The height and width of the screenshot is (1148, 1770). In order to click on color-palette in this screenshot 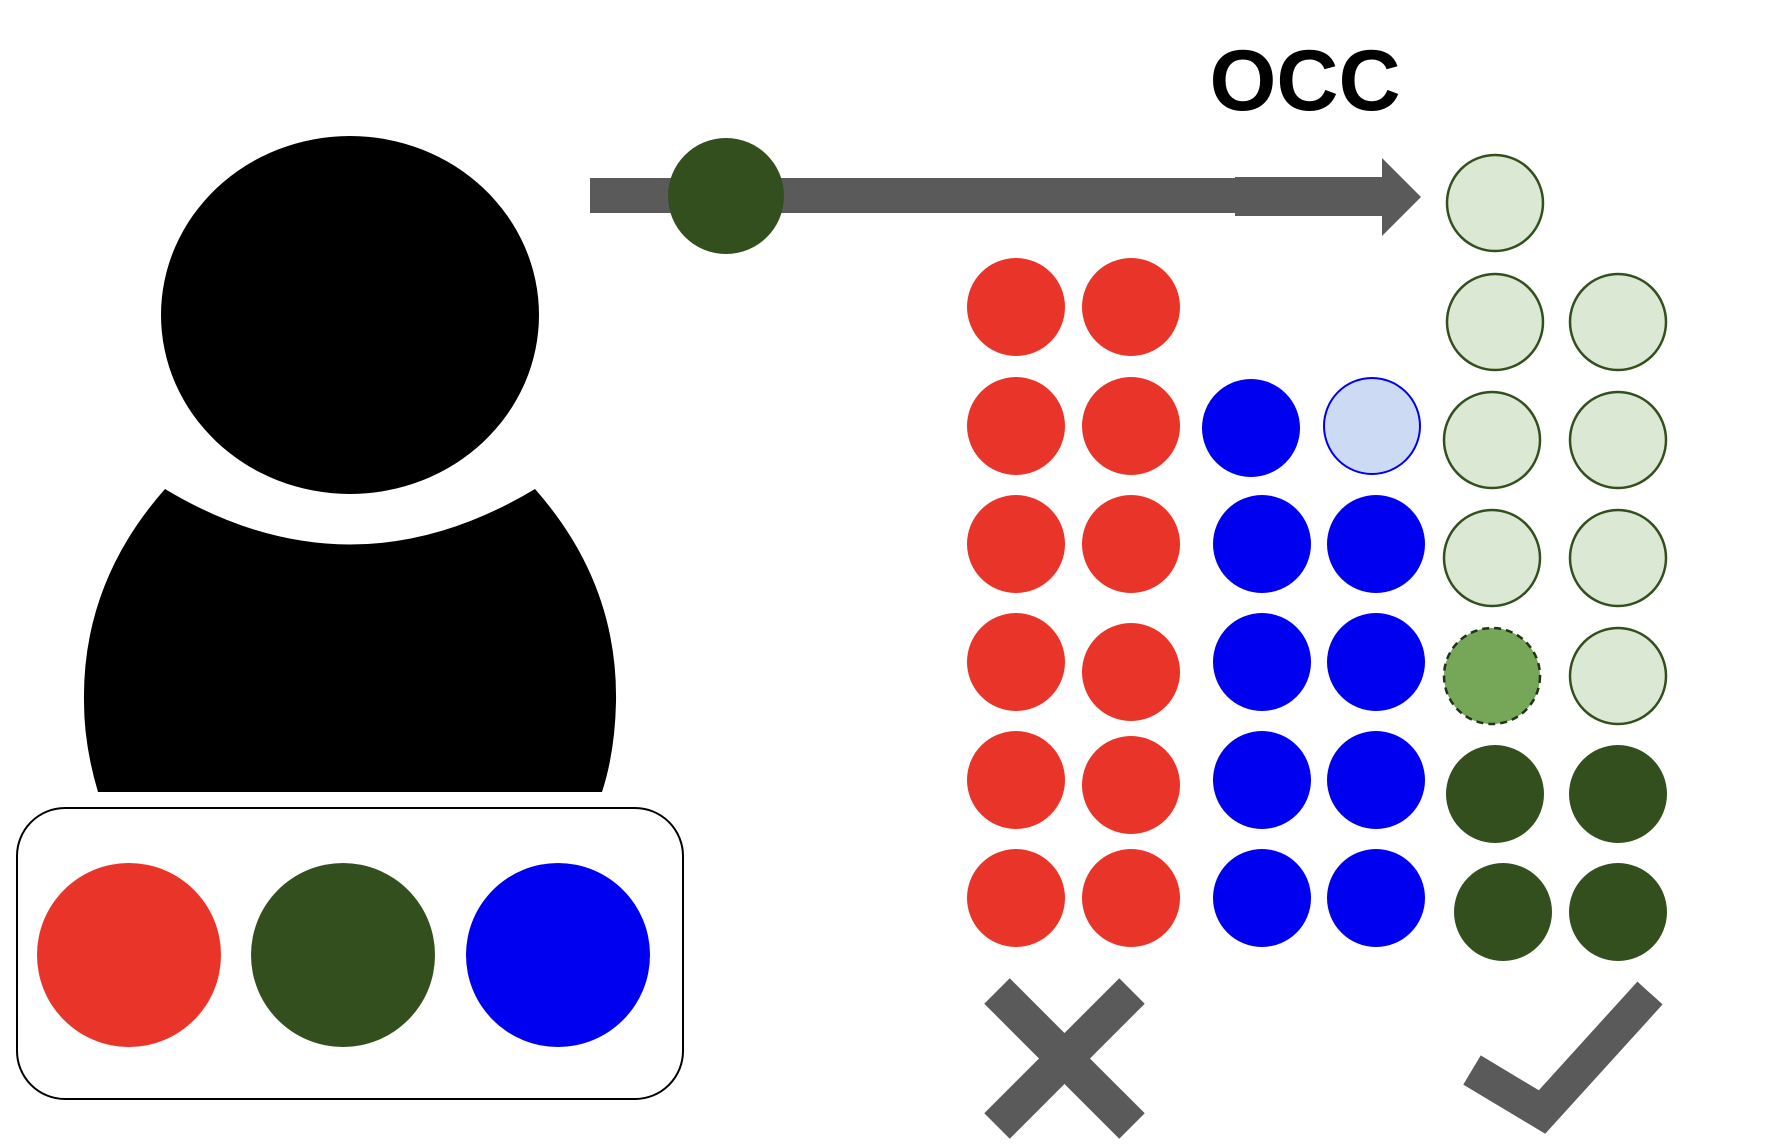, I will do `click(343, 955)`.